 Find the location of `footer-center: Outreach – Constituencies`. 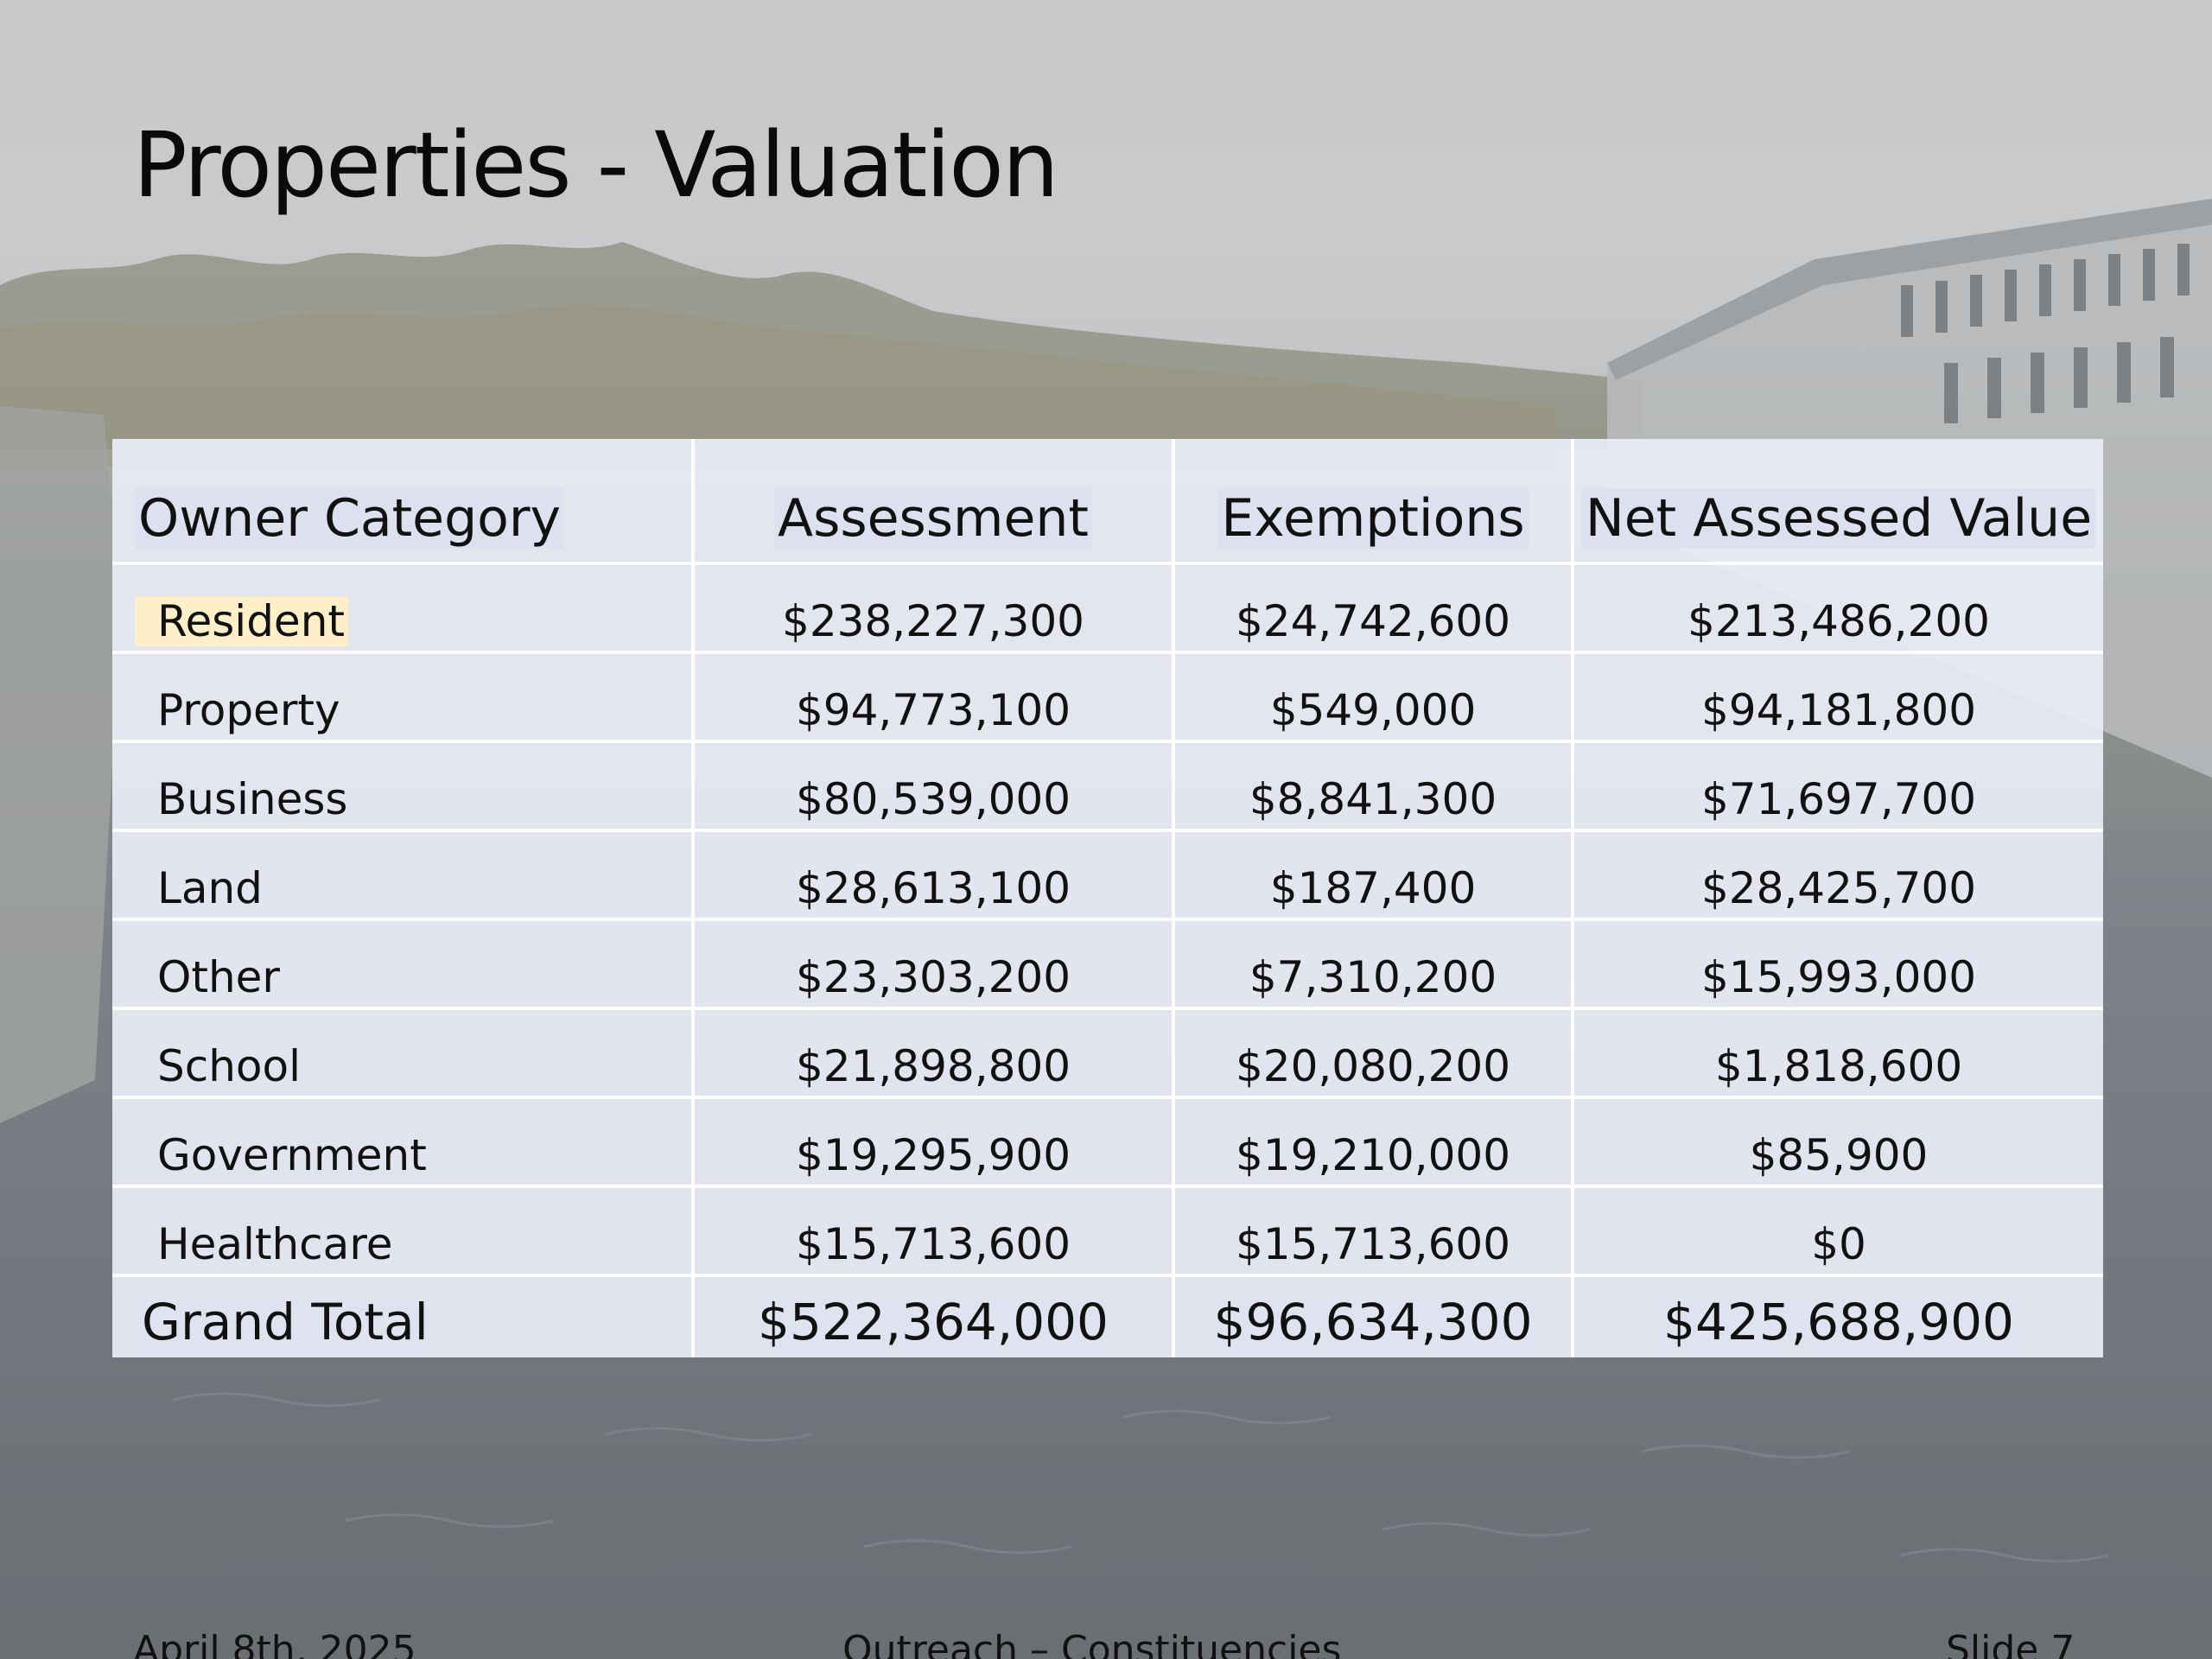

footer-center: Outreach – Constituencies is located at coordinates (1092, 1643).